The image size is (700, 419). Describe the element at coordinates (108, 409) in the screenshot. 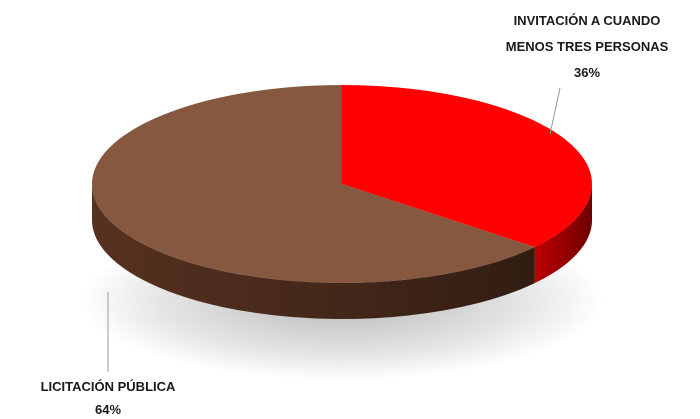

I see `slice-pct-licitacion: 64%` at that location.